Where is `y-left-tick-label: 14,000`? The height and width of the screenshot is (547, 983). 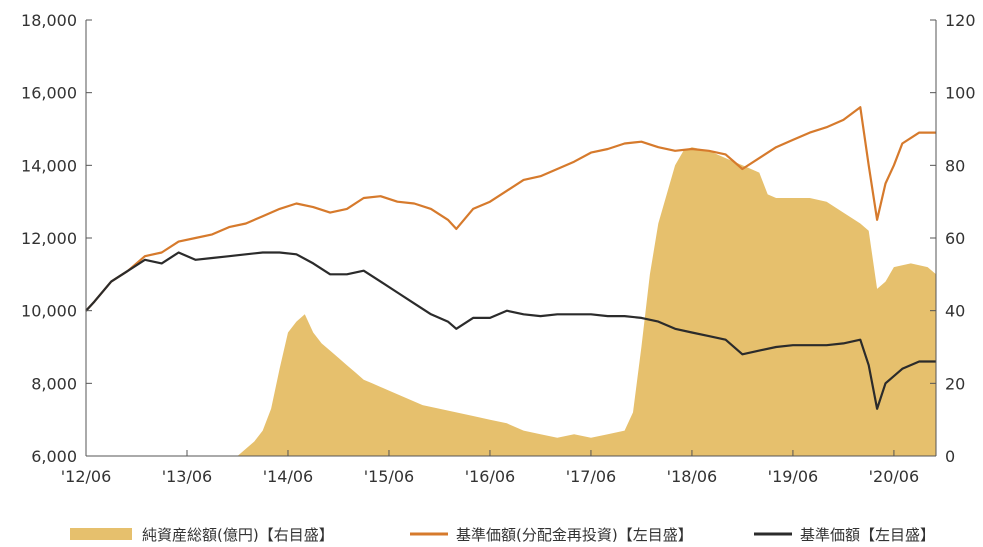 y-left-tick-label: 14,000 is located at coordinates (49, 165).